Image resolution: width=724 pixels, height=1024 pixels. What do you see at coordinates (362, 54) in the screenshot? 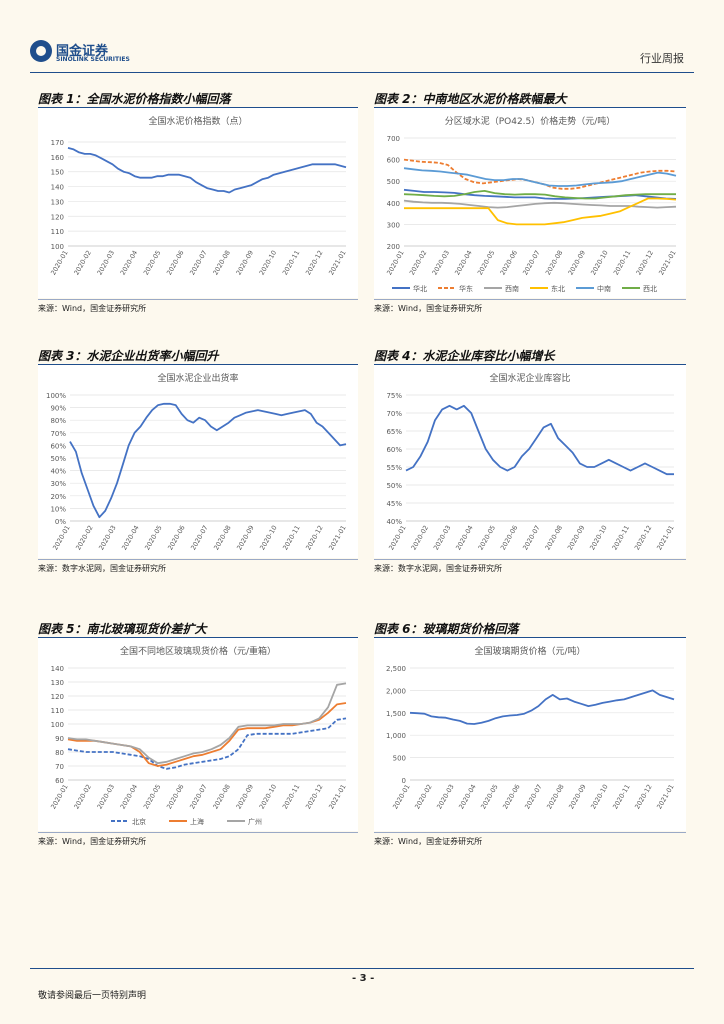
I see `page-header: 国金证券 SINOLINK SECURITIES 行业周报` at bounding box center [362, 54].